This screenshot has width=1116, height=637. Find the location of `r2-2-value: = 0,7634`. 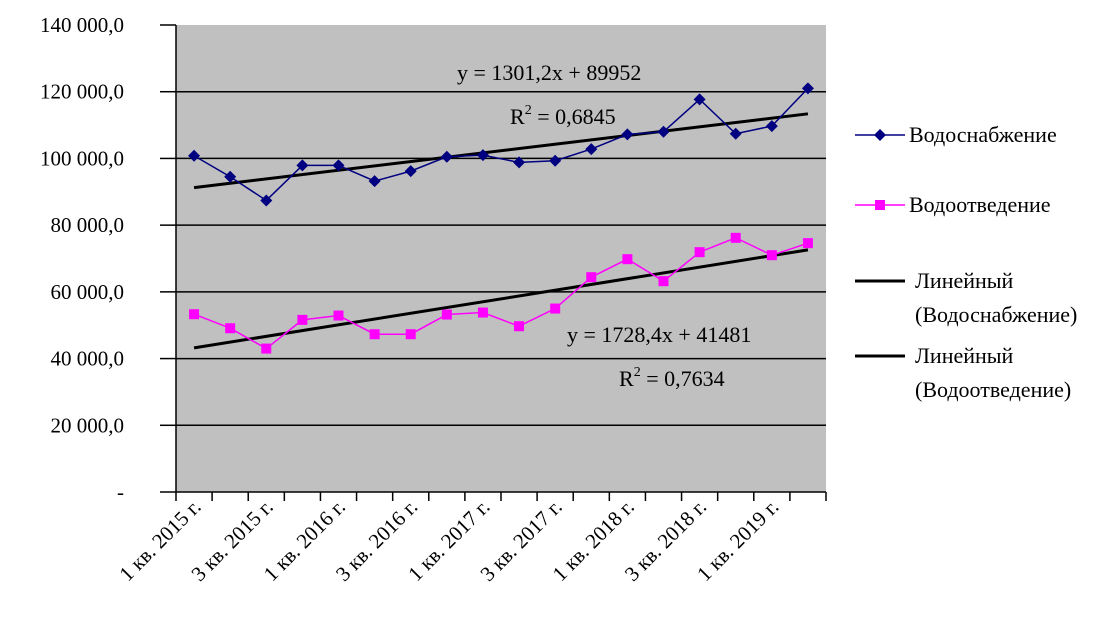

r2-2-value: = 0,7634 is located at coordinates (683, 378).